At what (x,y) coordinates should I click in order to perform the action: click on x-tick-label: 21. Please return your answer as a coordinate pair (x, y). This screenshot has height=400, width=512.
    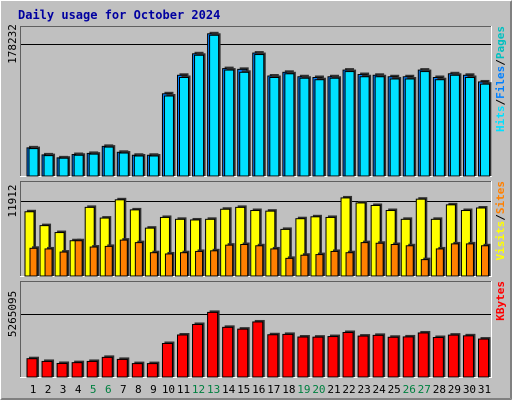
    Looking at the image, I should click on (333, 389).